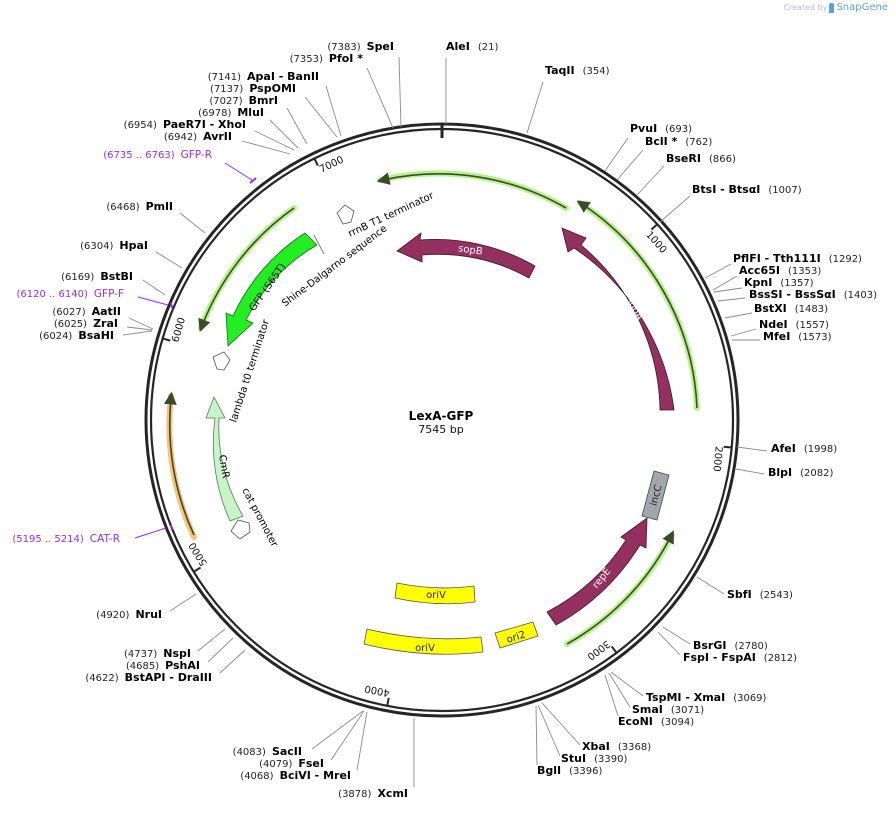 This screenshot has width=896, height=814. What do you see at coordinates (776, 310) in the screenshot?
I see `enzyme-site: BstXI (1483)` at bounding box center [776, 310].